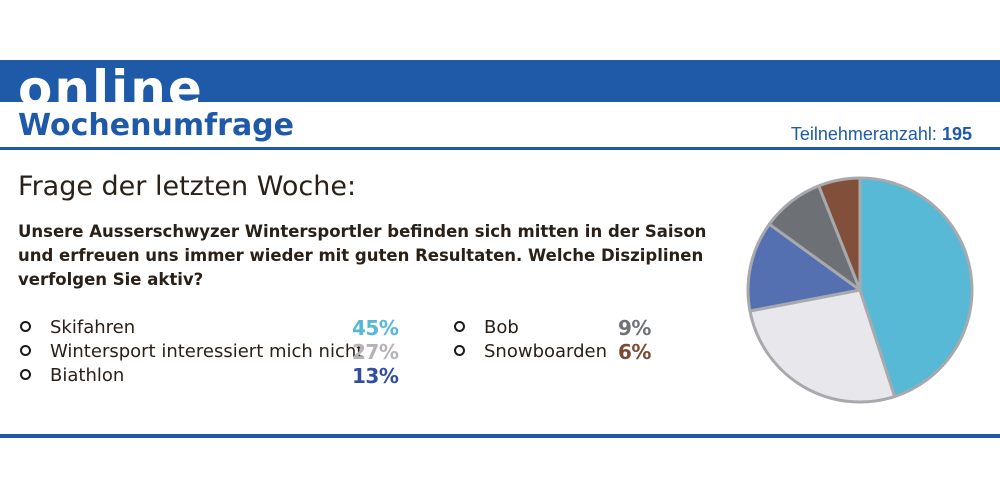  What do you see at coordinates (215, 328) in the screenshot?
I see `option-skifahren: Skifahren 45%` at bounding box center [215, 328].